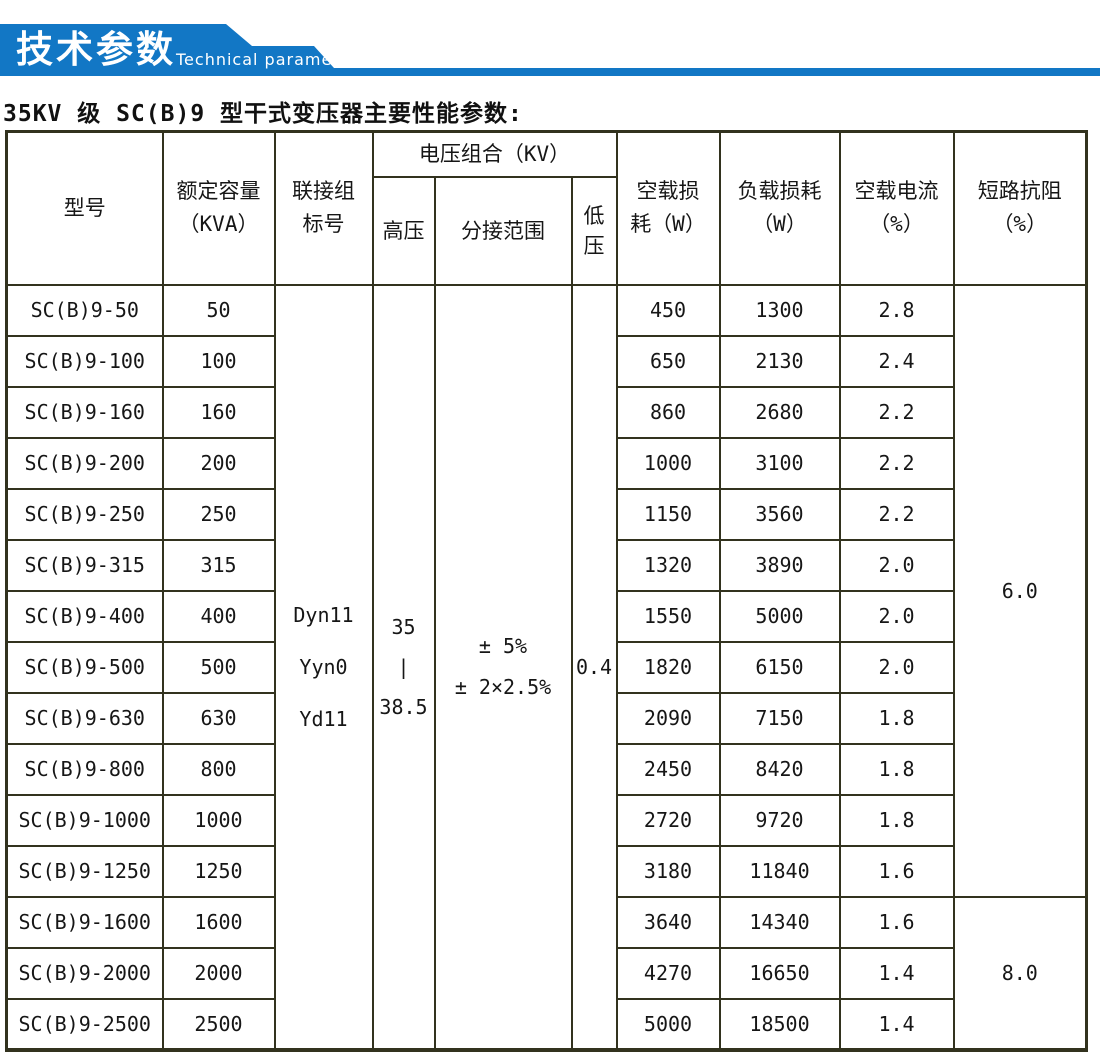  I want to click on model-cell: SC(B)9-1600, so click(84, 922).